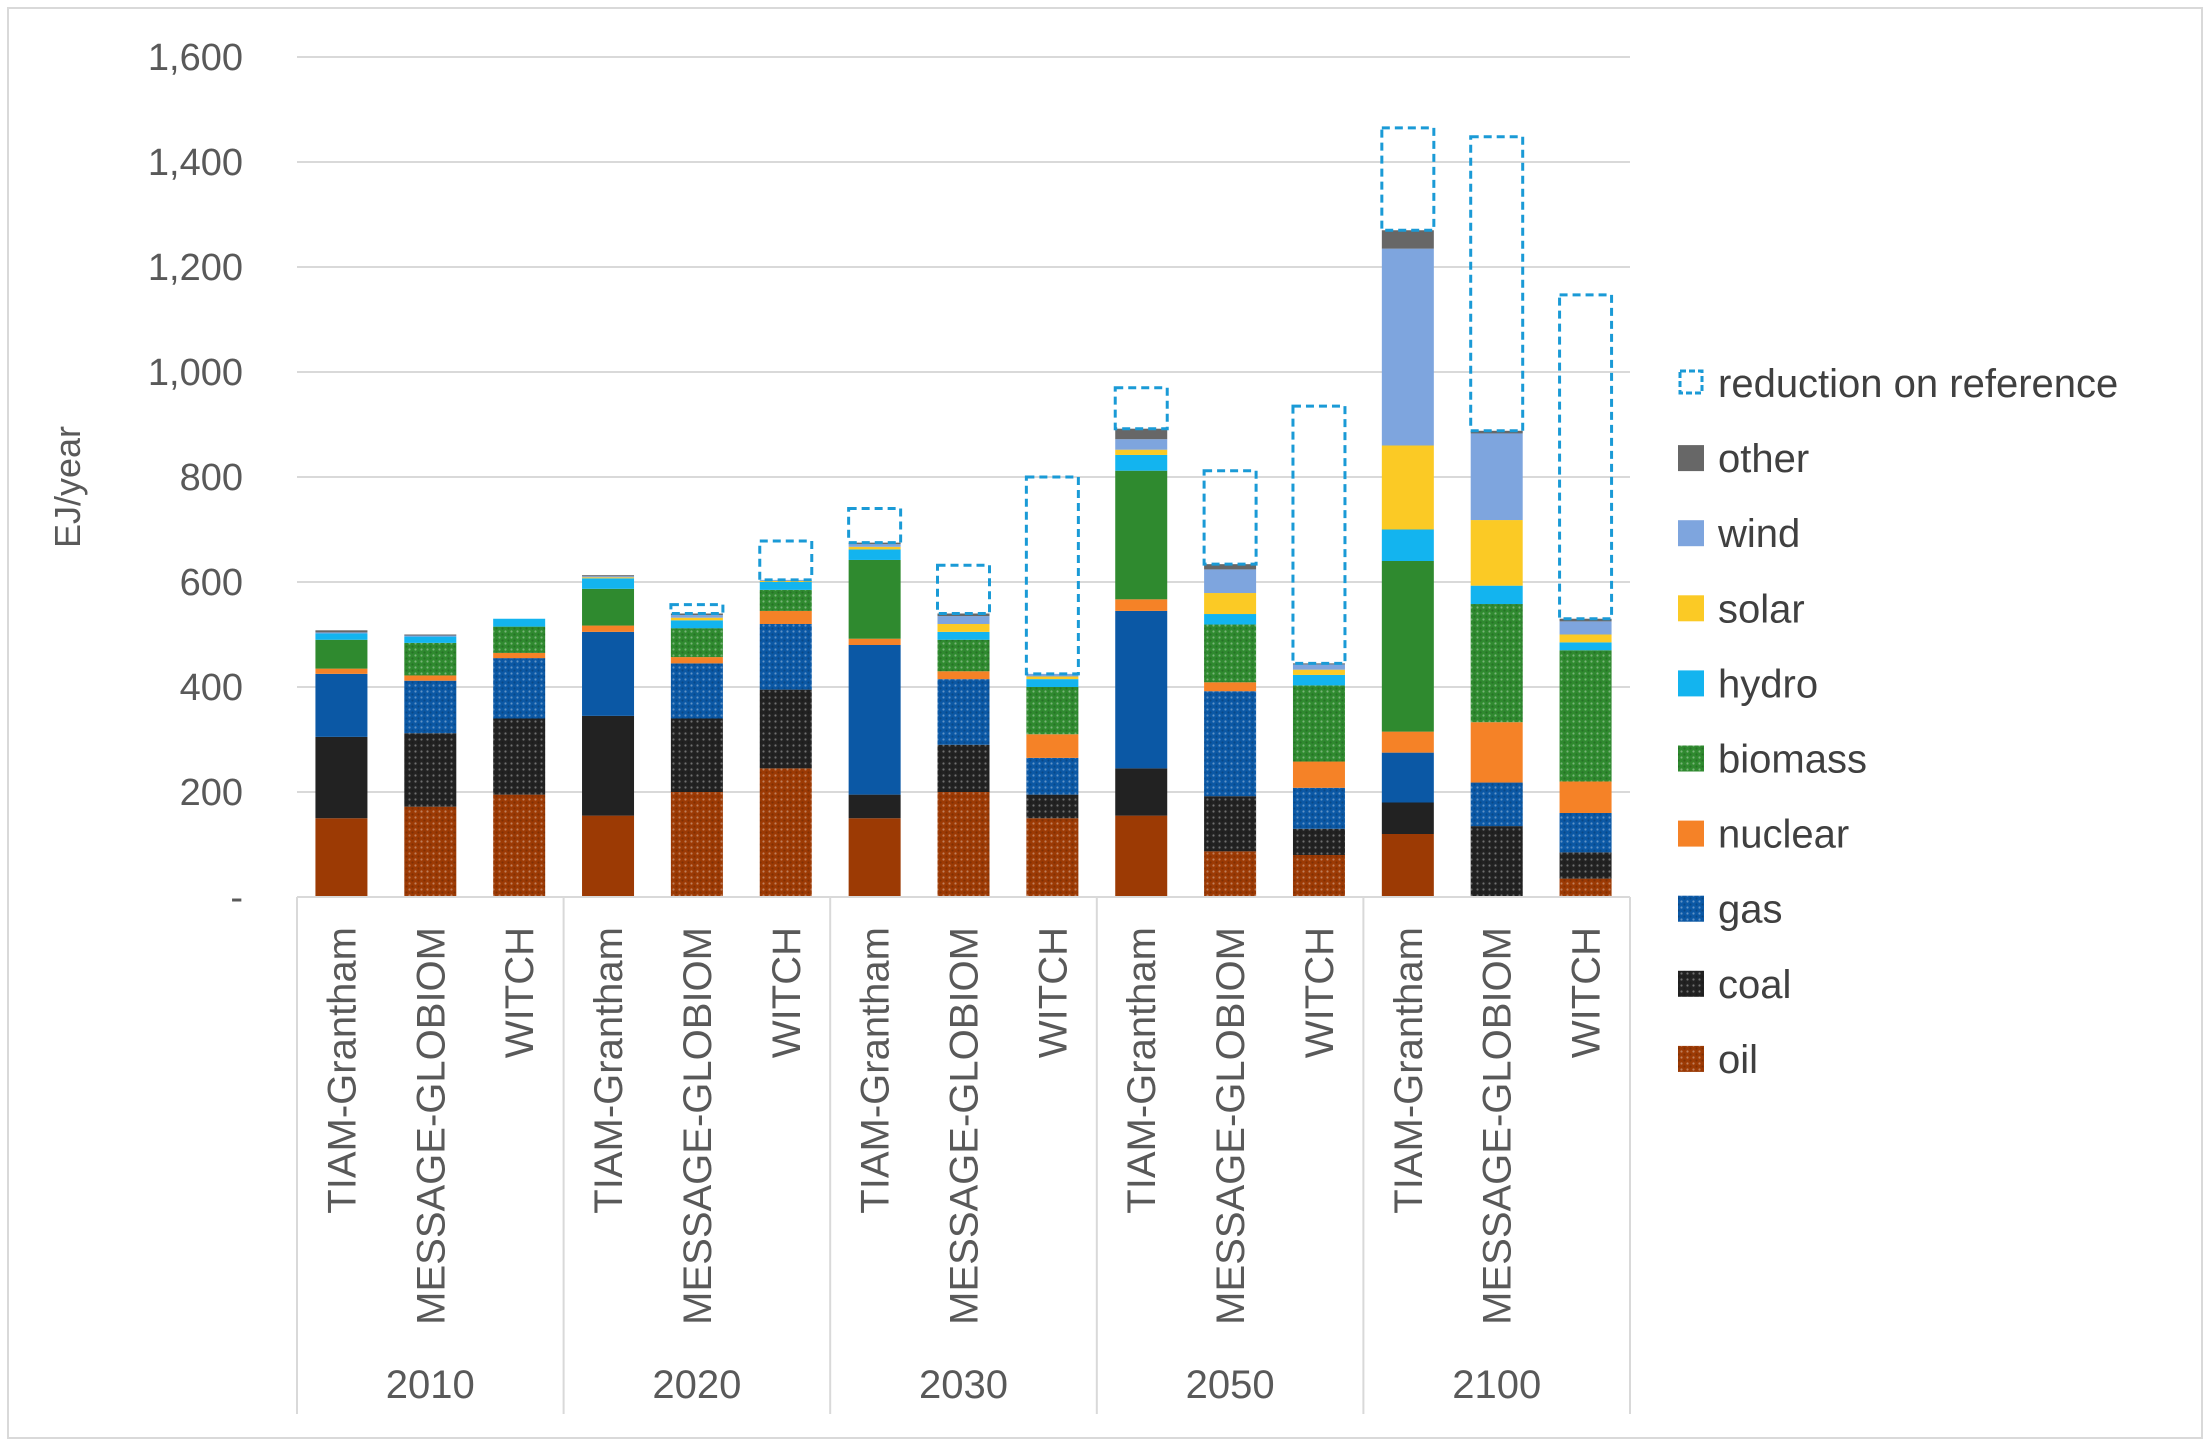 The image size is (2210, 1446). Describe the element at coordinates (1691, 458) in the screenshot. I see `legend-swatch-other` at that location.